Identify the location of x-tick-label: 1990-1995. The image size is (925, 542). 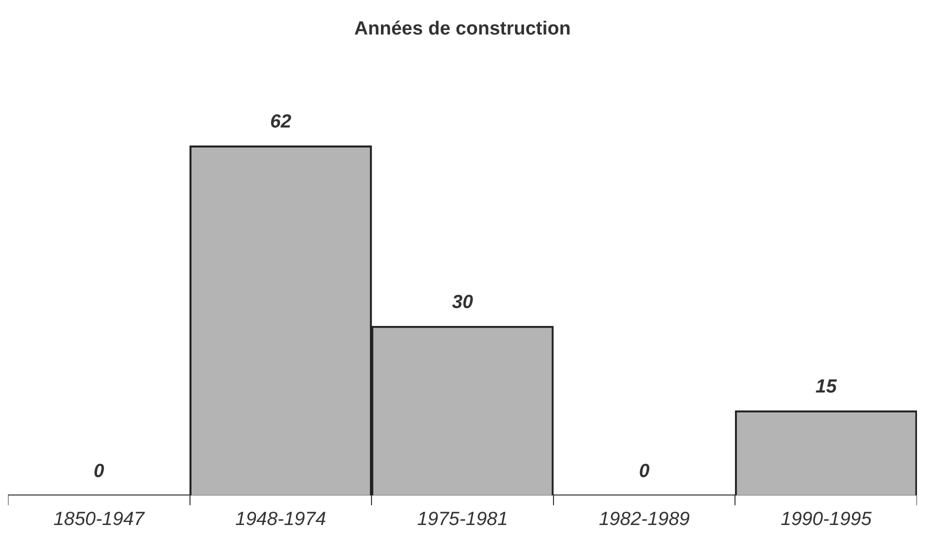
(826, 519).